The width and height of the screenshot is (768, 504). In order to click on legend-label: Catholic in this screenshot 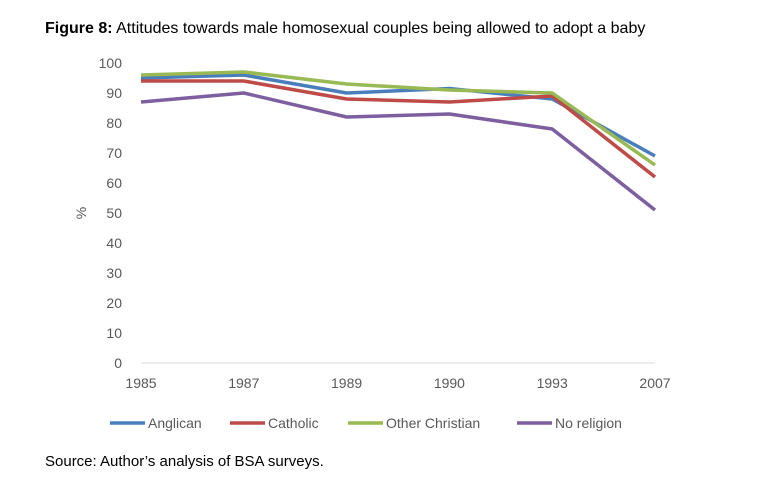, I will do `click(293, 423)`.